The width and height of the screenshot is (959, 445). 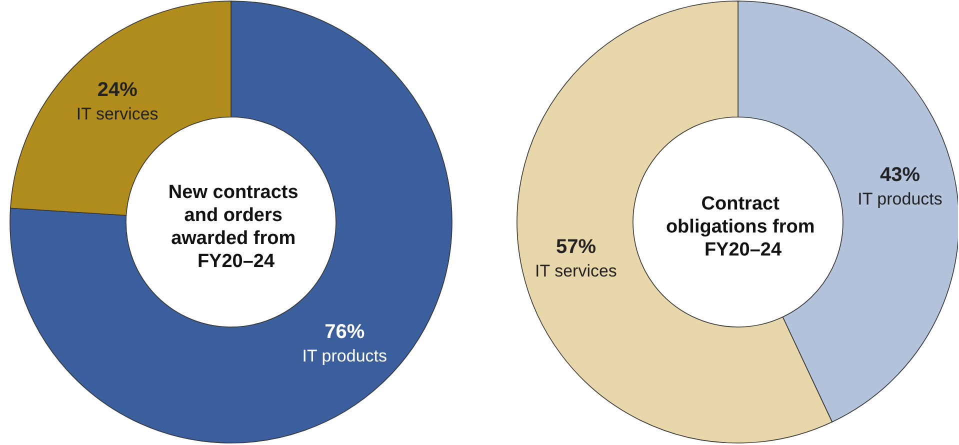 I want to click on data-label: 24%, so click(x=117, y=89).